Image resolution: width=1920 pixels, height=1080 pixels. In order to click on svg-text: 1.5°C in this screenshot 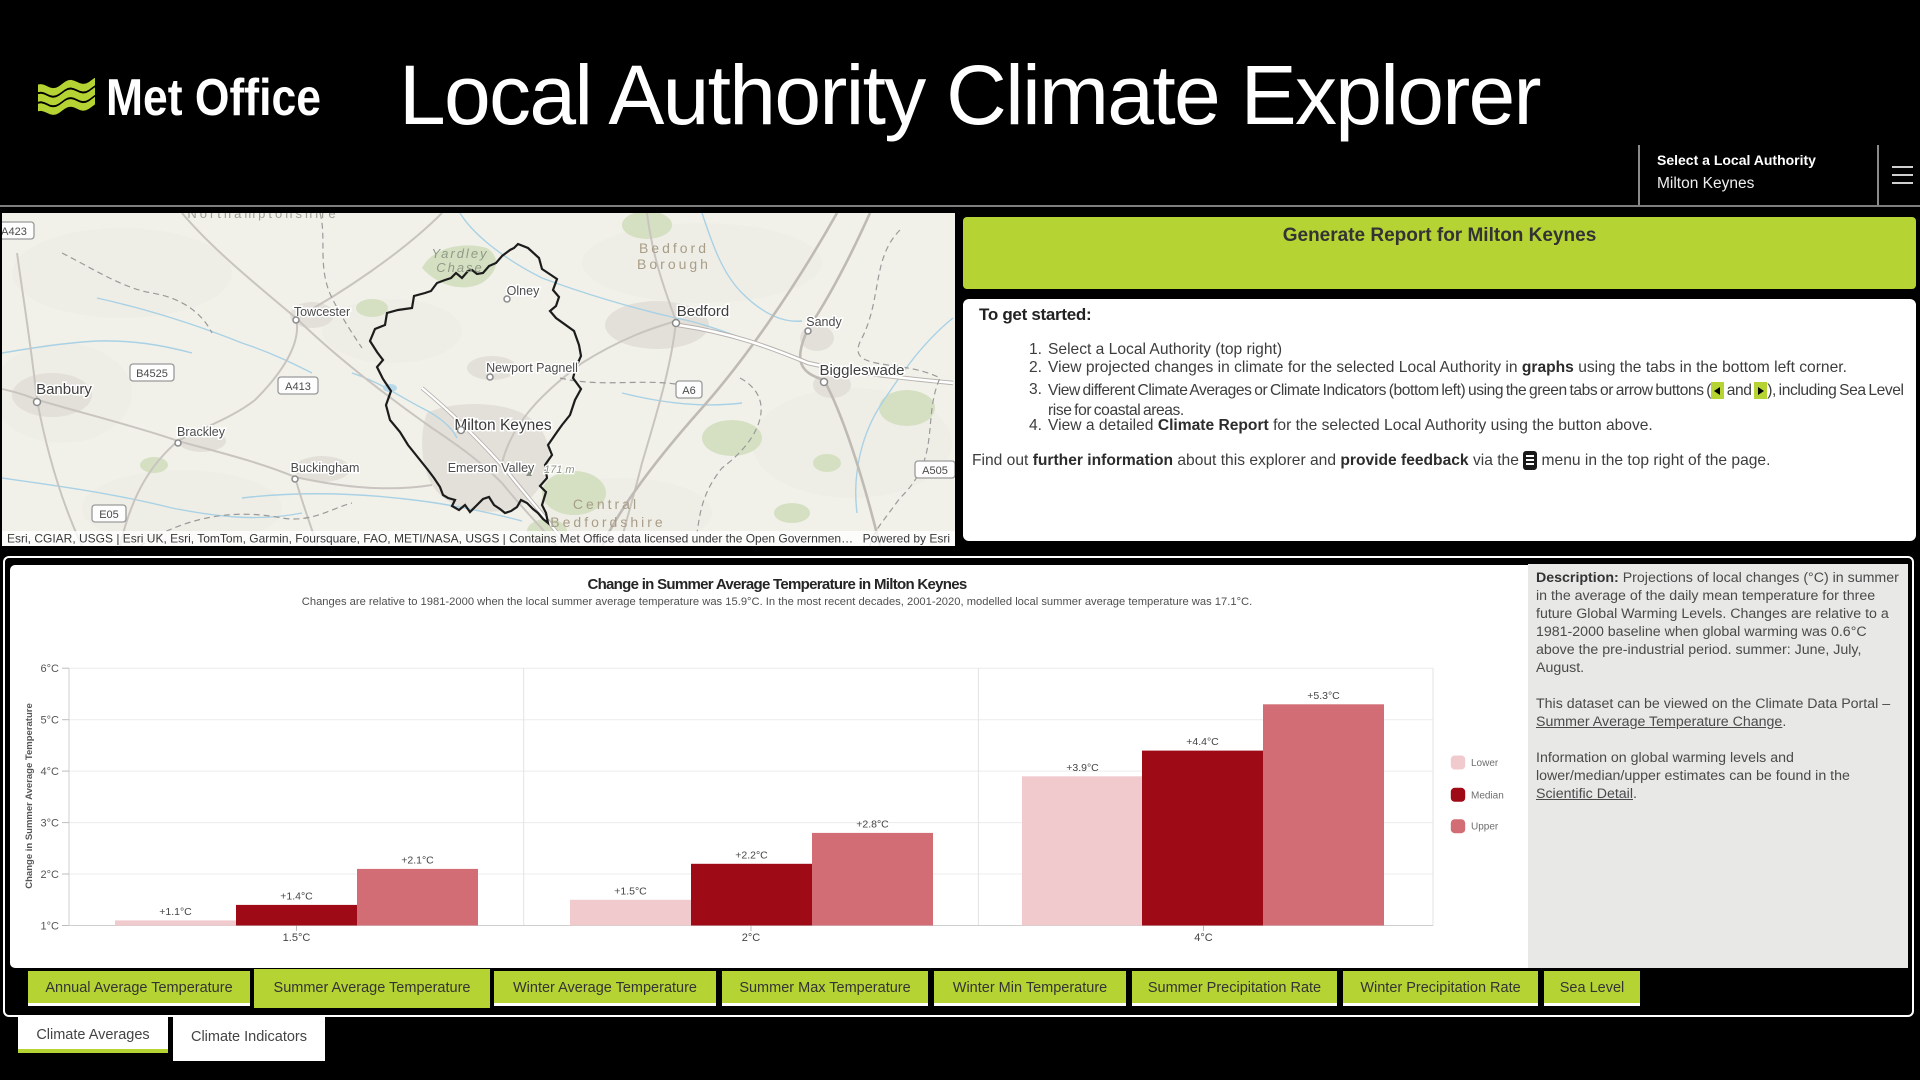, I will do `click(297, 938)`.